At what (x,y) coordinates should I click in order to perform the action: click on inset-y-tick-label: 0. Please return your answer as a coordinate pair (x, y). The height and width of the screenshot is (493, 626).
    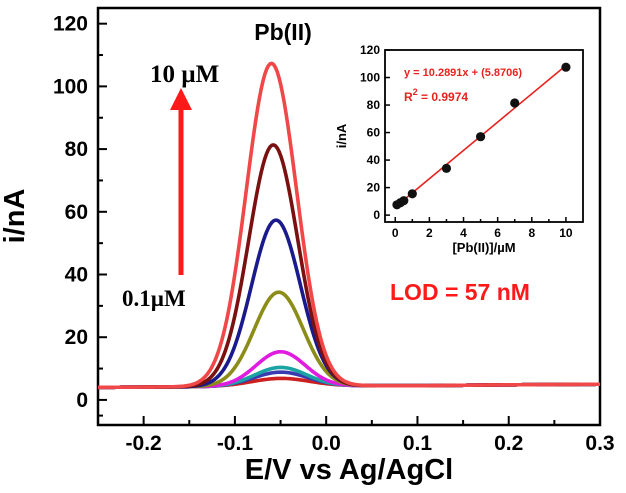
    Looking at the image, I should click on (376, 215).